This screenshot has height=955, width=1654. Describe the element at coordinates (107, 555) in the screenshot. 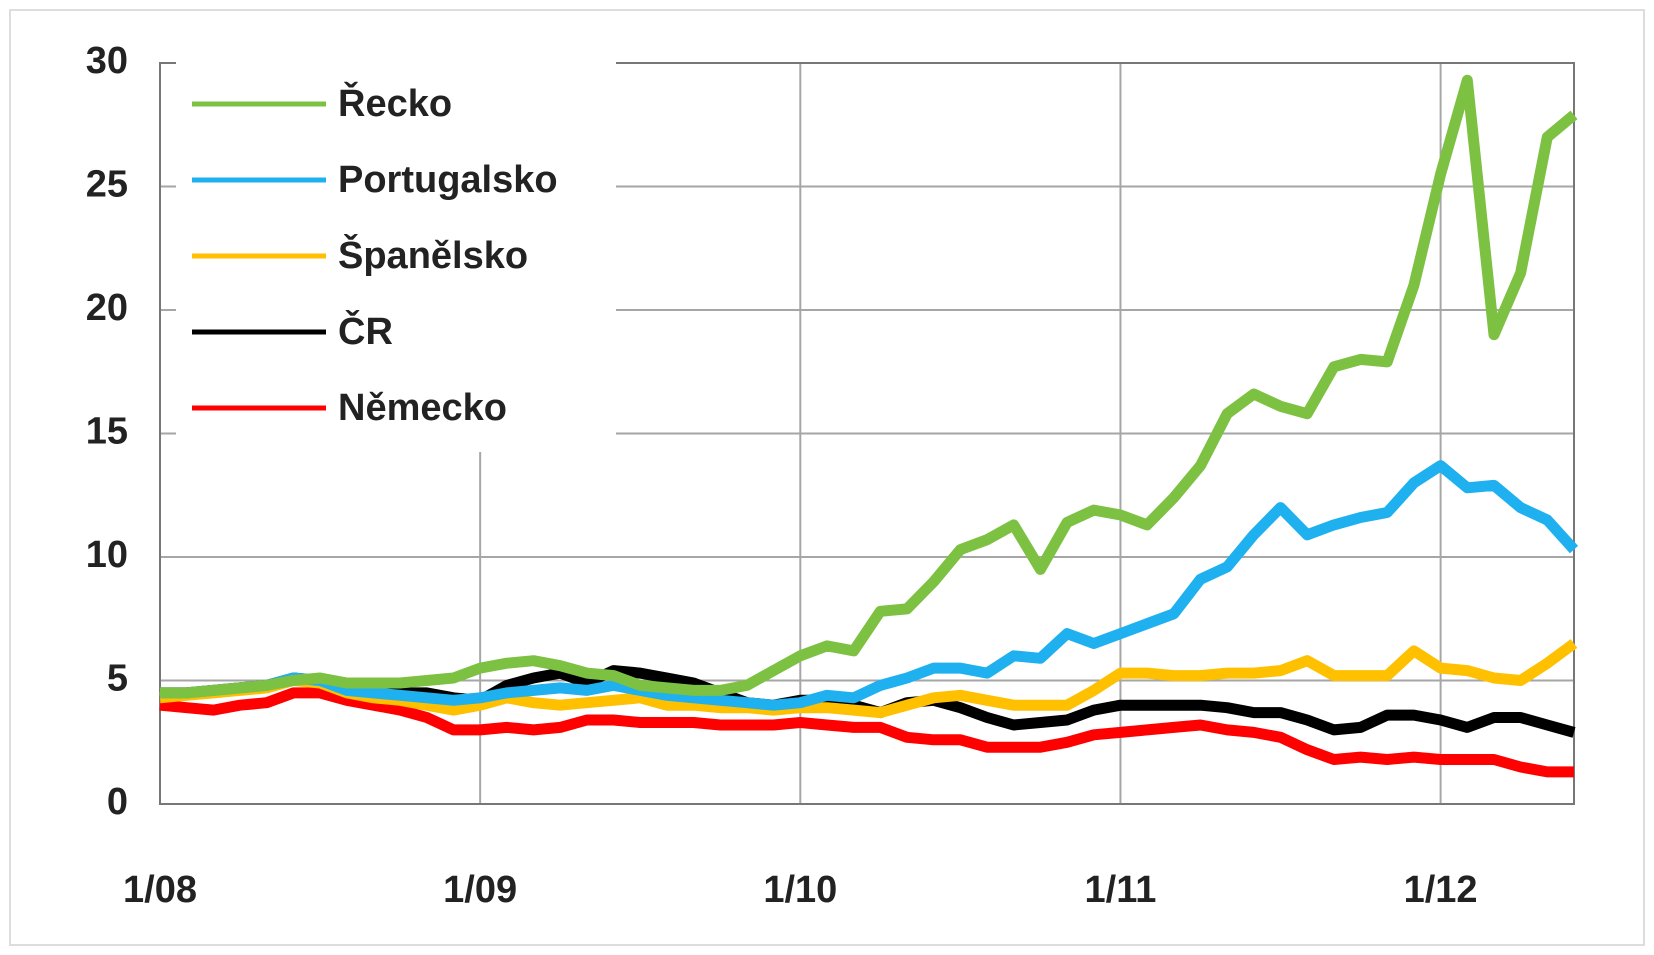

I see `y-tick-label: 10` at that location.